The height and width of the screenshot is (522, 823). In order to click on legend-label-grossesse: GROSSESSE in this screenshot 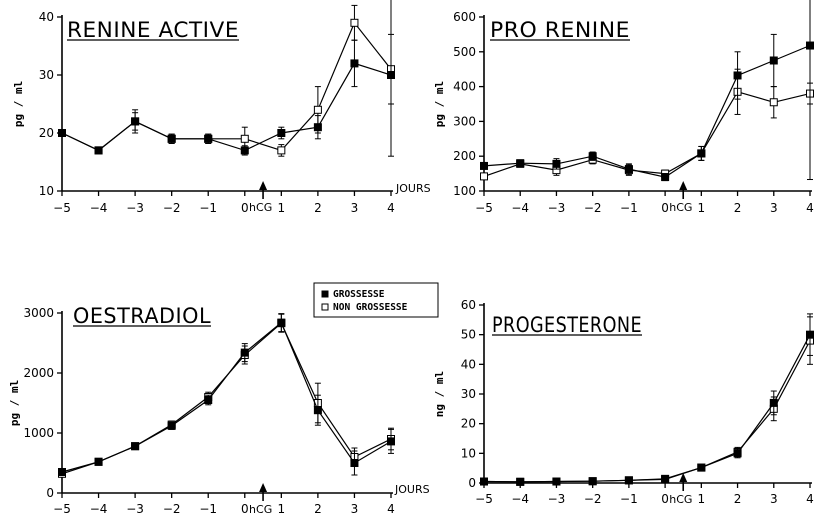, I will do `click(359, 294)`.